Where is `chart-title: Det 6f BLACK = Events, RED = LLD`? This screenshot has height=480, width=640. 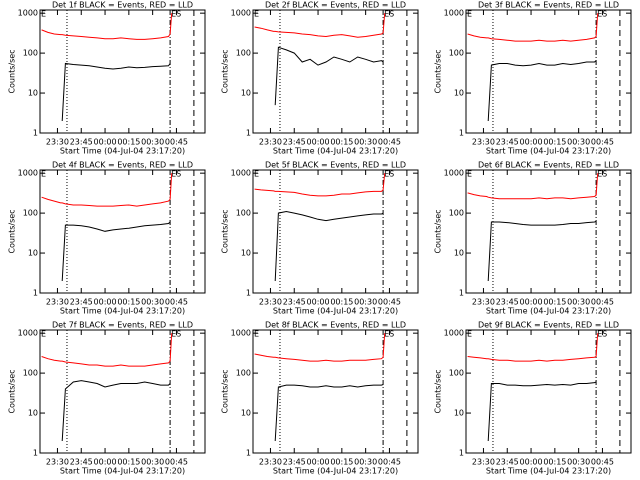
chart-title: Det 6f BLACK = Events, RED = LLD is located at coordinates (548, 165).